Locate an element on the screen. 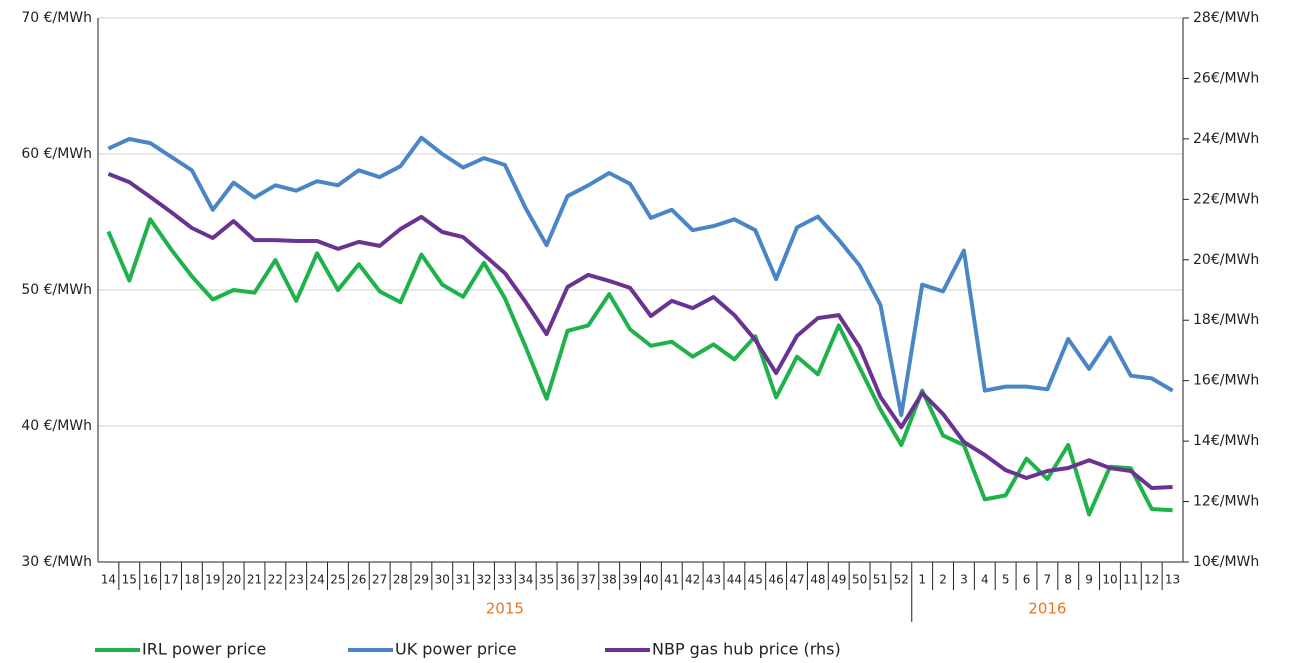 This screenshot has width=1289, height=663. x-tick-label: 19 is located at coordinates (212, 580).